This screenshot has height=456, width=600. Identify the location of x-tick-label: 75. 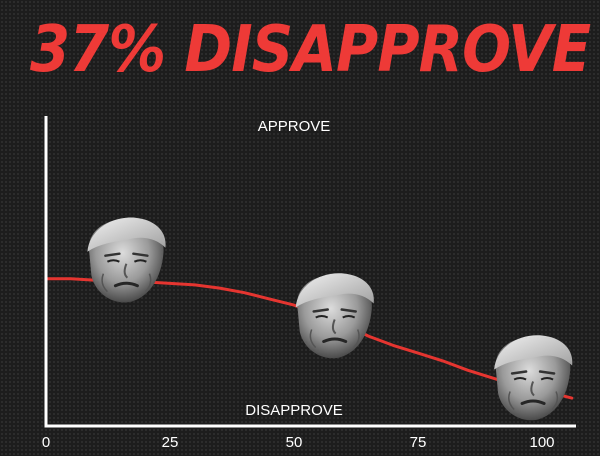
(418, 442).